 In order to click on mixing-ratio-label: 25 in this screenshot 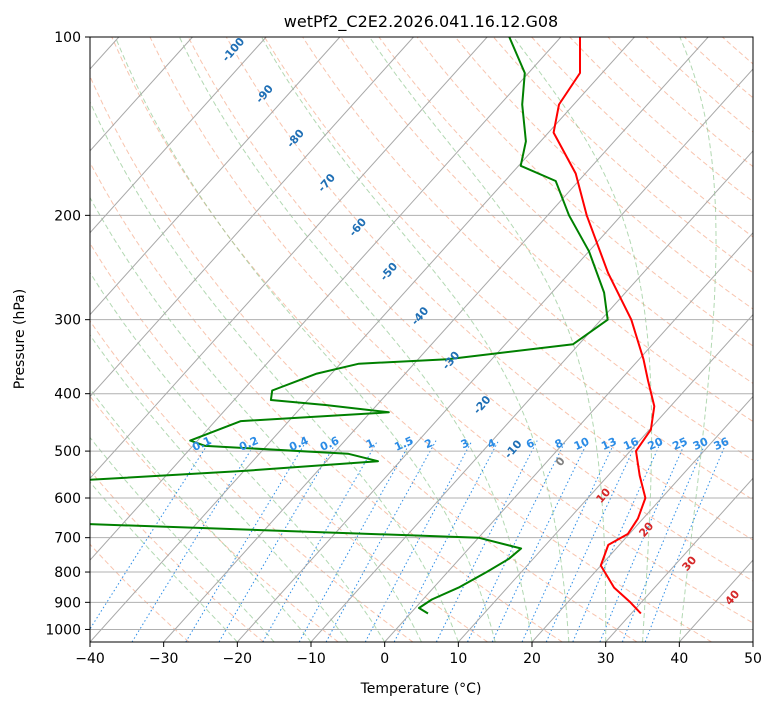, I will do `click(679, 444)`.